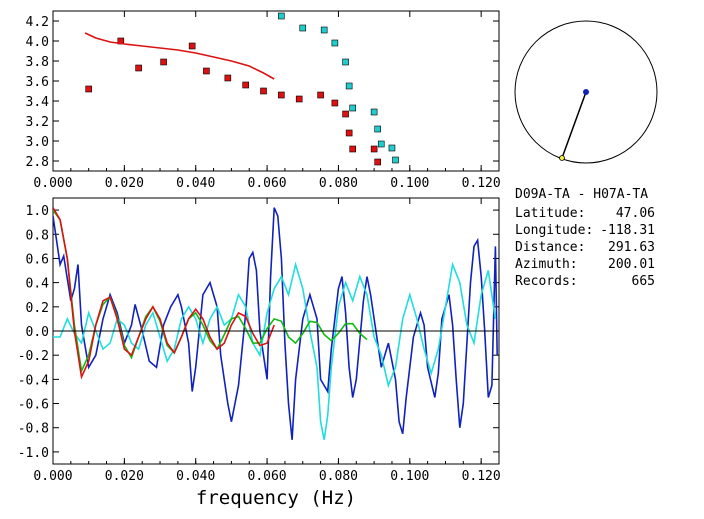 The image size is (704, 519). What do you see at coordinates (52, 183) in the screenshot?
I see `top-xtick-label: 0.000` at bounding box center [52, 183].